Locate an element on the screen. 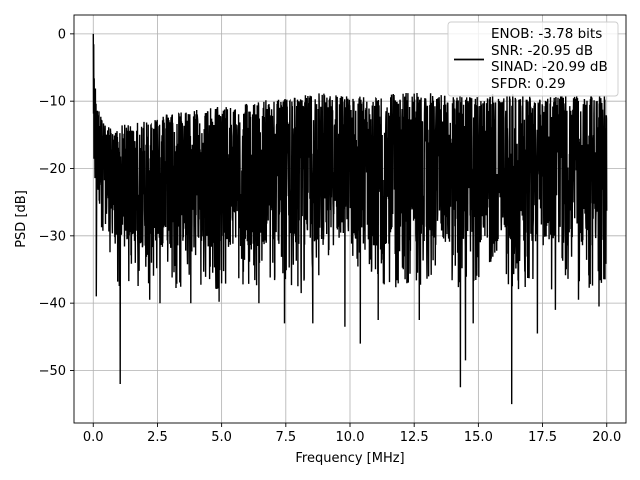  x-tick-label: 7.5 is located at coordinates (285, 437).